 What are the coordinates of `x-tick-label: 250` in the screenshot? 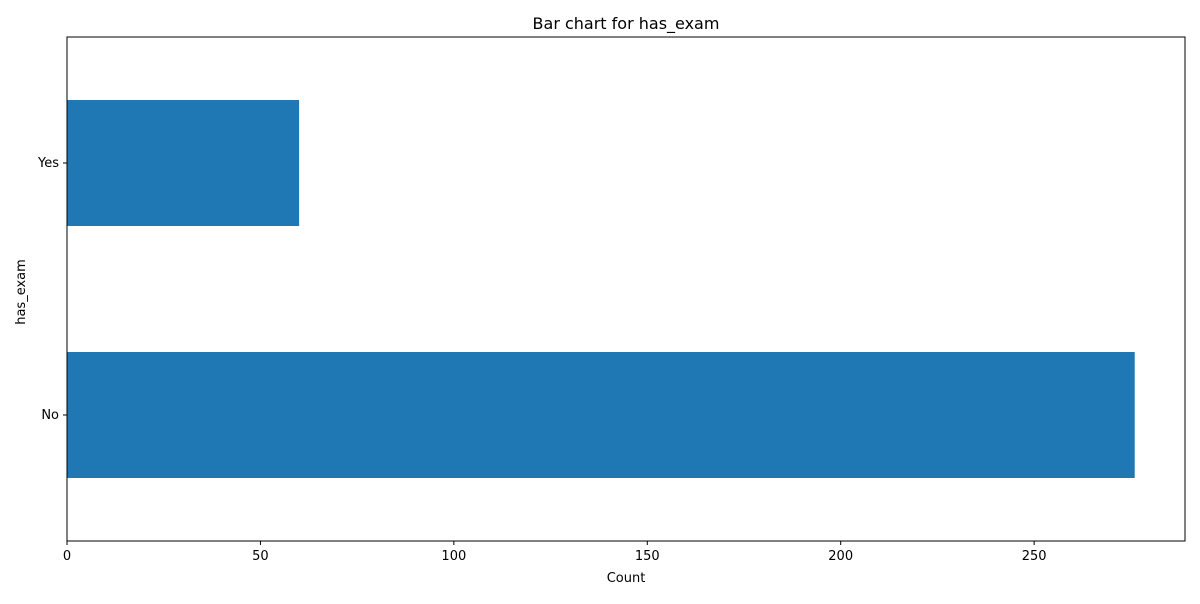 It's located at (1034, 556).